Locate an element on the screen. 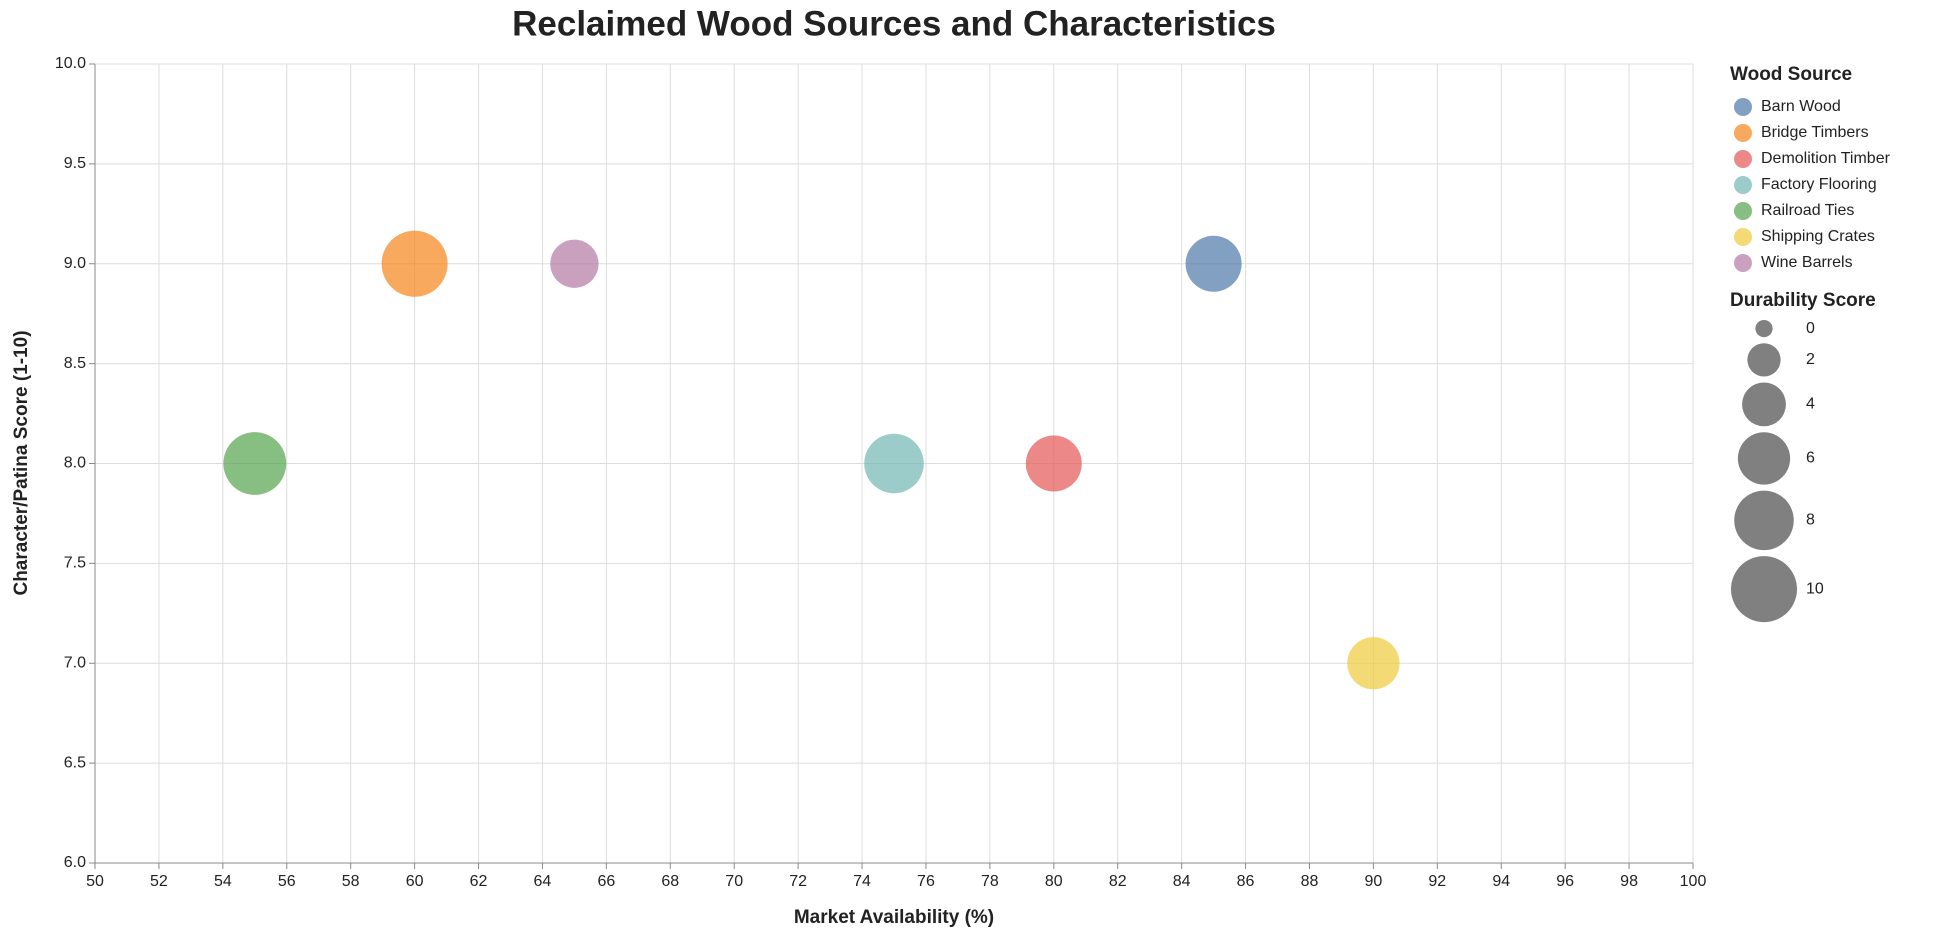 This screenshot has width=1934, height=938. size-legend-label: 4 is located at coordinates (1810, 404).